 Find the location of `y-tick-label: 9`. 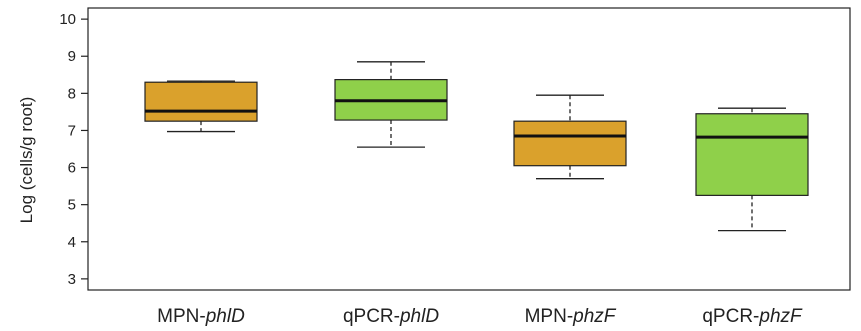

y-tick-label: 9 is located at coordinates (72, 56).